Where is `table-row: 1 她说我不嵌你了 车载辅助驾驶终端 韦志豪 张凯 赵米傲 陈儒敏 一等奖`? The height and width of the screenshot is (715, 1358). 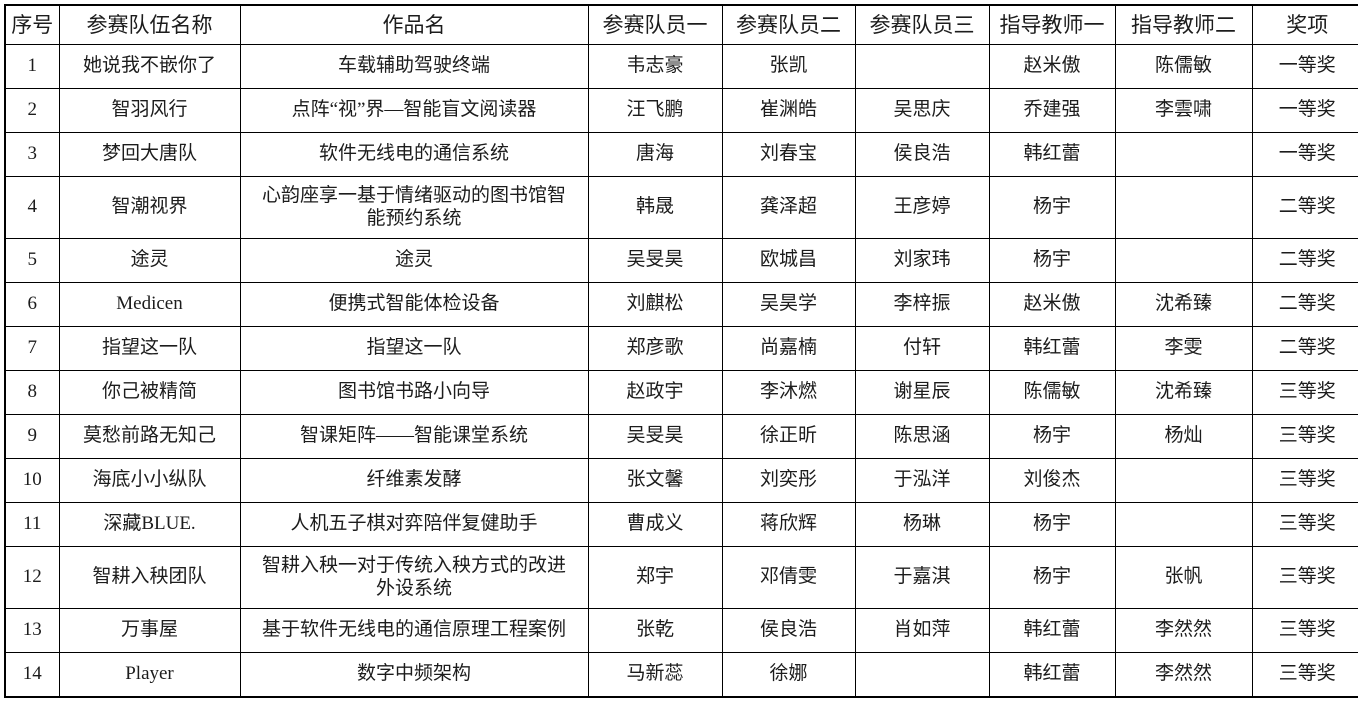 table-row: 1 她说我不嵌你了 车载辅助驾驶终端 韦志豪 张凯 赵米傲 陈儒敏 一等奖 is located at coordinates (681, 66).